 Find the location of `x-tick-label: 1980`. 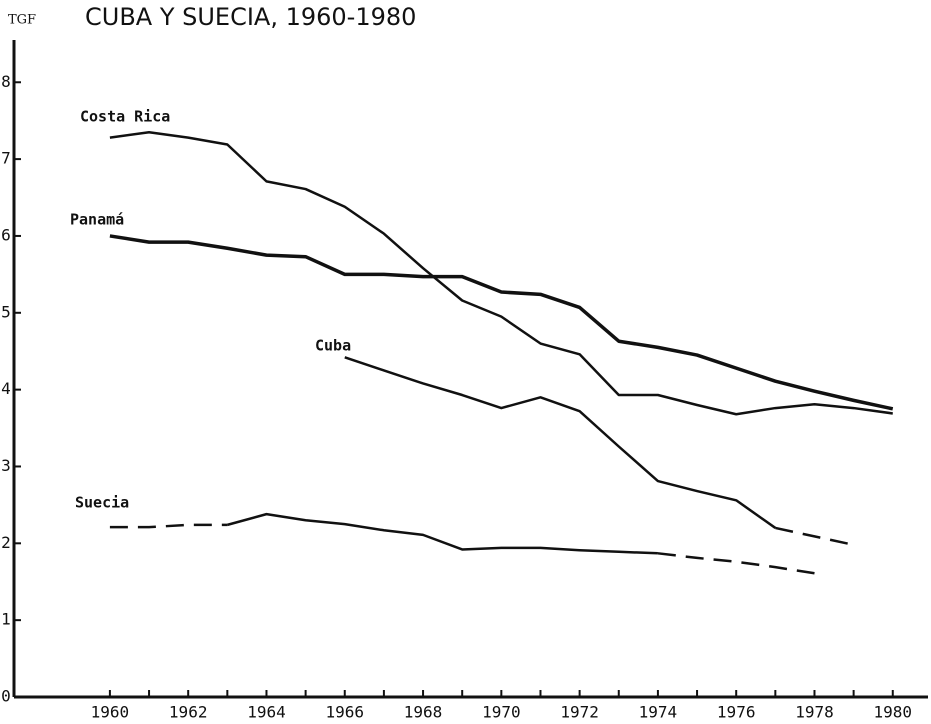

x-tick-label: 1980 is located at coordinates (893, 712).